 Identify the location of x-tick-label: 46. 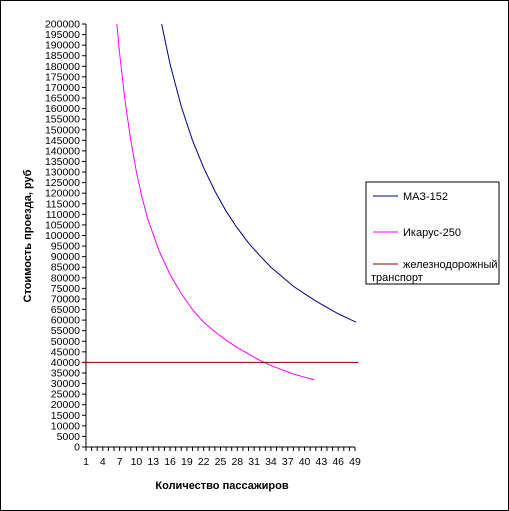
(338, 462).